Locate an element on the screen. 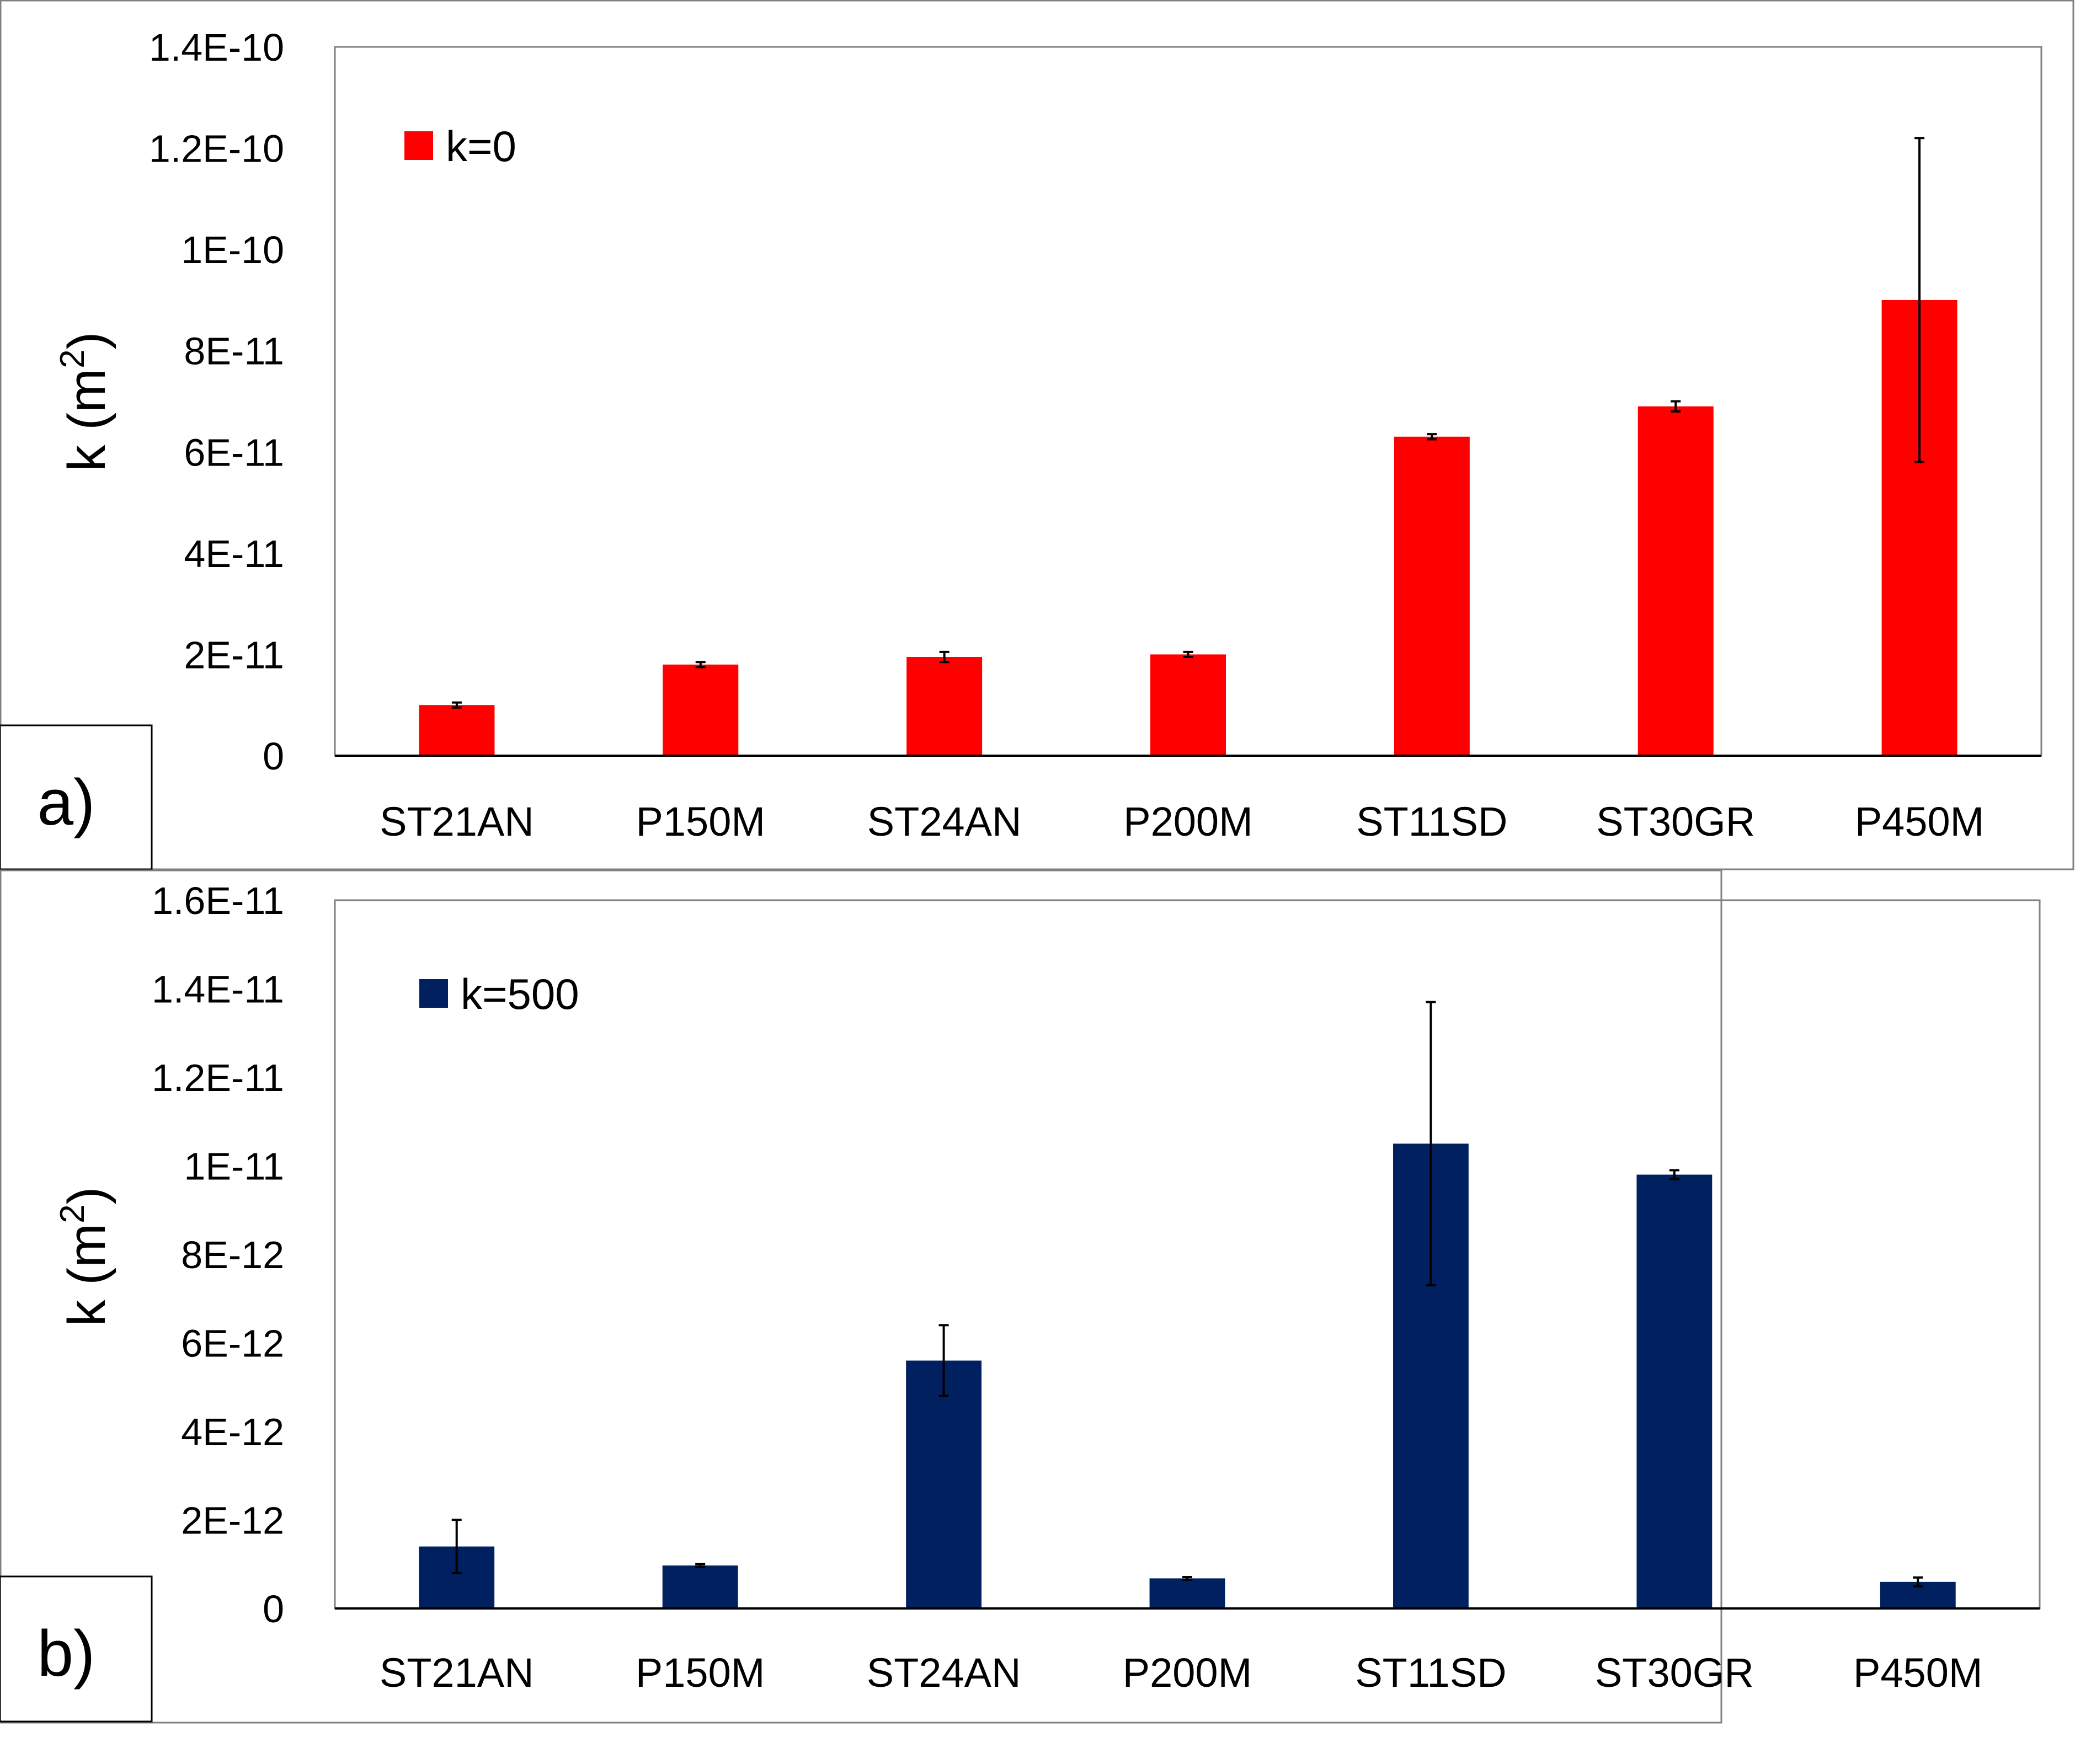  y-tick-label: 4E-12 is located at coordinates (232, 1431).